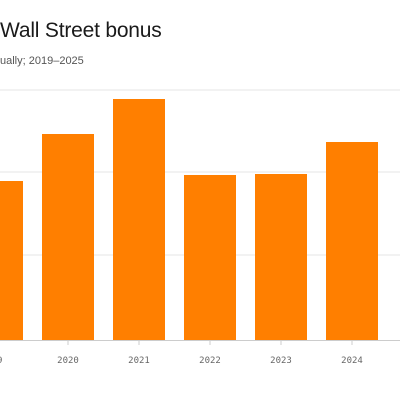 The image size is (400, 400). Describe the element at coordinates (210, 257) in the screenshot. I see `bar-2022` at that location.